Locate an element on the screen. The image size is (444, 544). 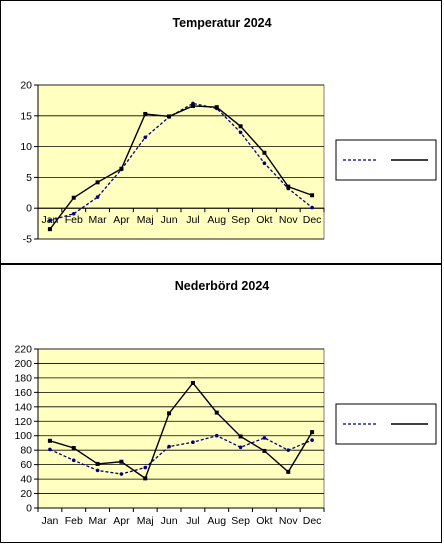
y-tick-label: -5 is located at coordinates (27, 240).